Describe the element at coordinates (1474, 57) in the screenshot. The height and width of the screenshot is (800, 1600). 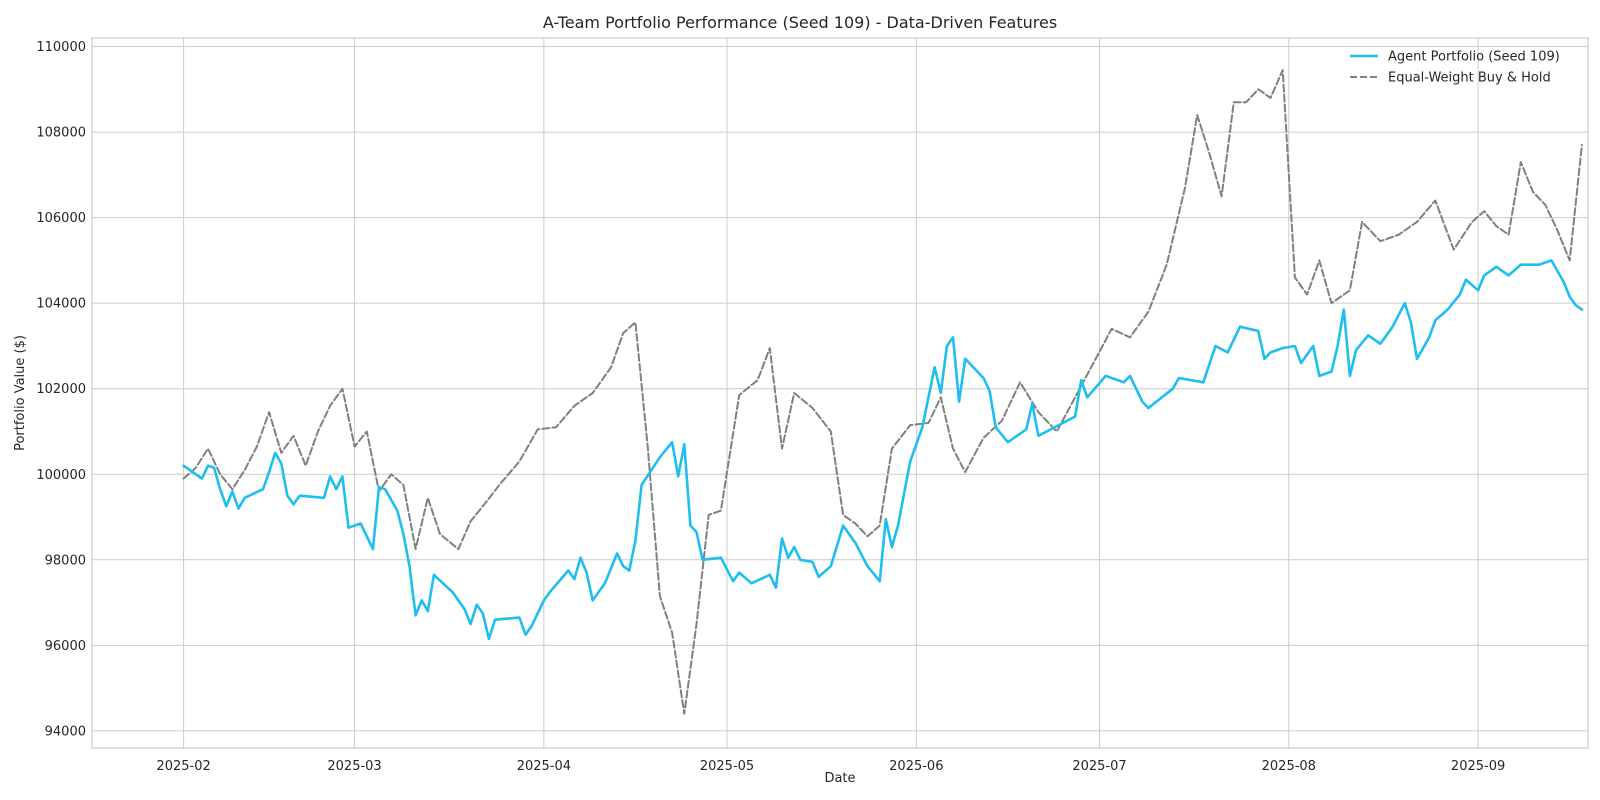
I see `legend-label: Agent Portfolio (Seed 109)` at that location.